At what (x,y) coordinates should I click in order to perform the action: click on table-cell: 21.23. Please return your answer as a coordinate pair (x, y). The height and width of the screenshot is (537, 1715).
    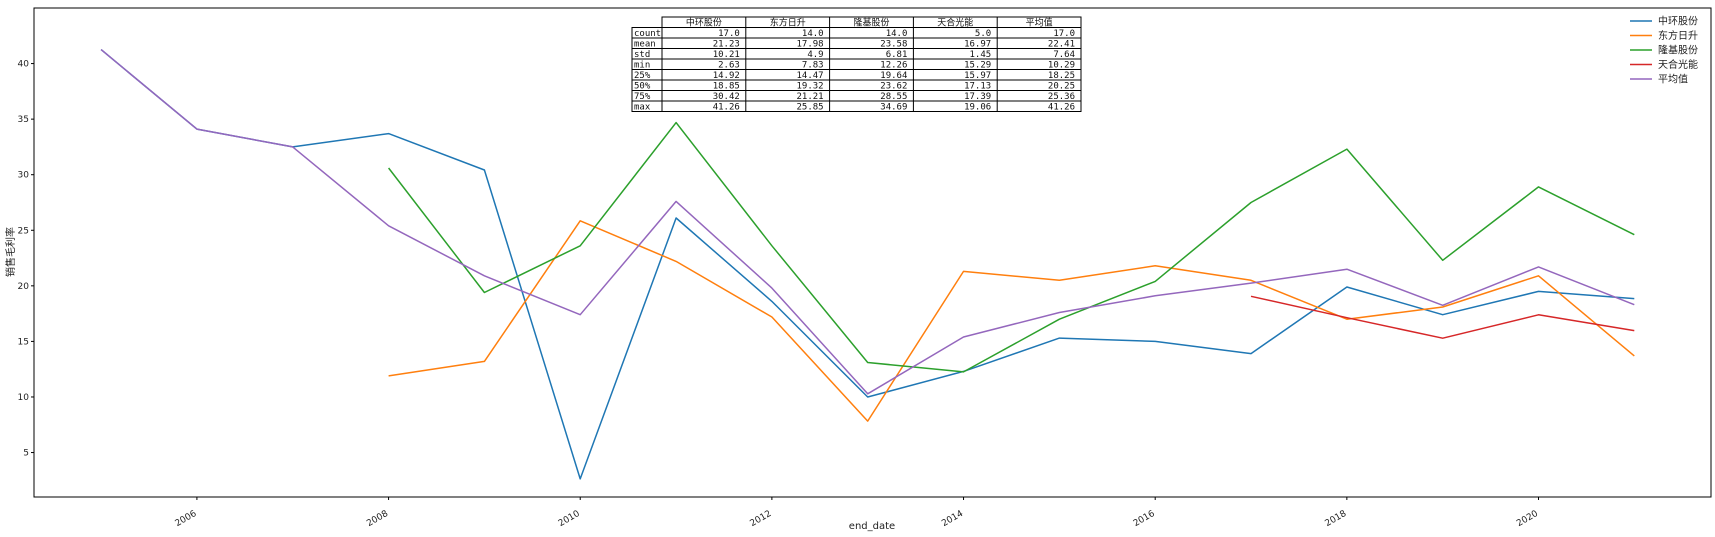
    Looking at the image, I should click on (726, 45).